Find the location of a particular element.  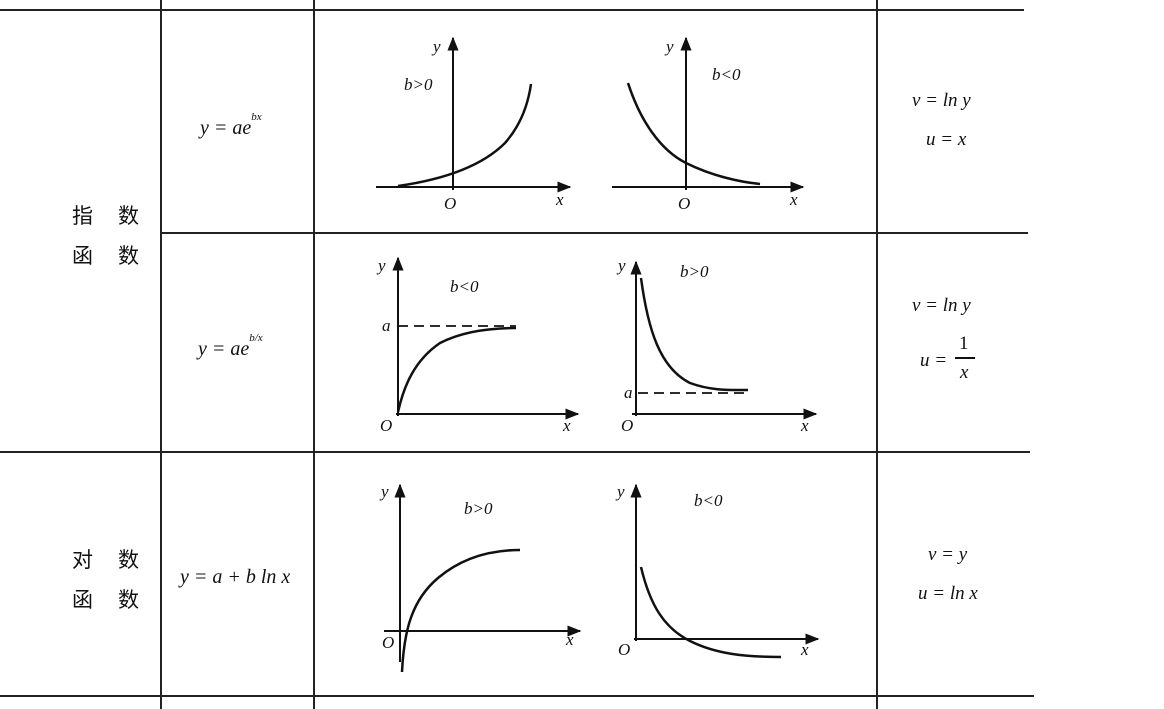

graph-log-b-positive is located at coordinates (483, 578).